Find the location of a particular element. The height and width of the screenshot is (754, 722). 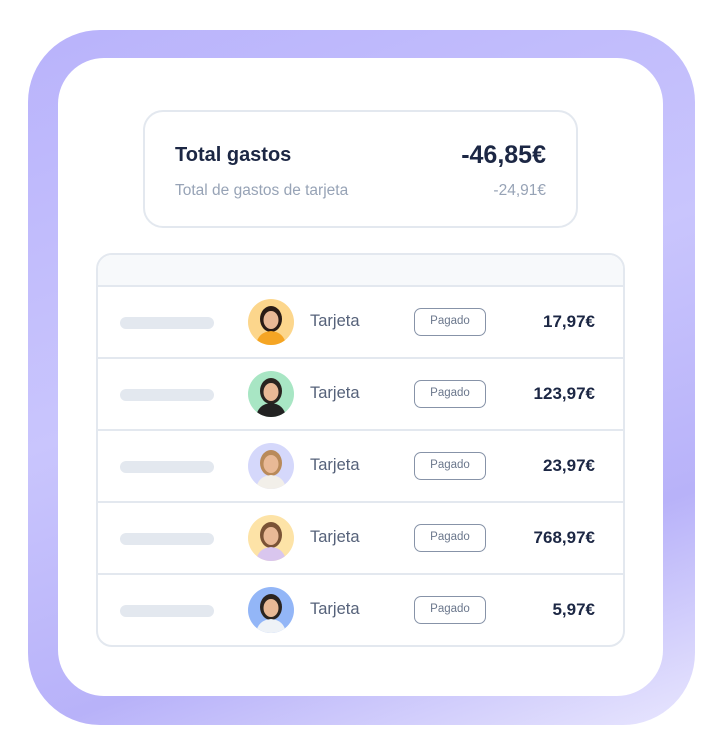

table-row: Tarjeta Pagado 17,97€ is located at coordinates (360, 323).